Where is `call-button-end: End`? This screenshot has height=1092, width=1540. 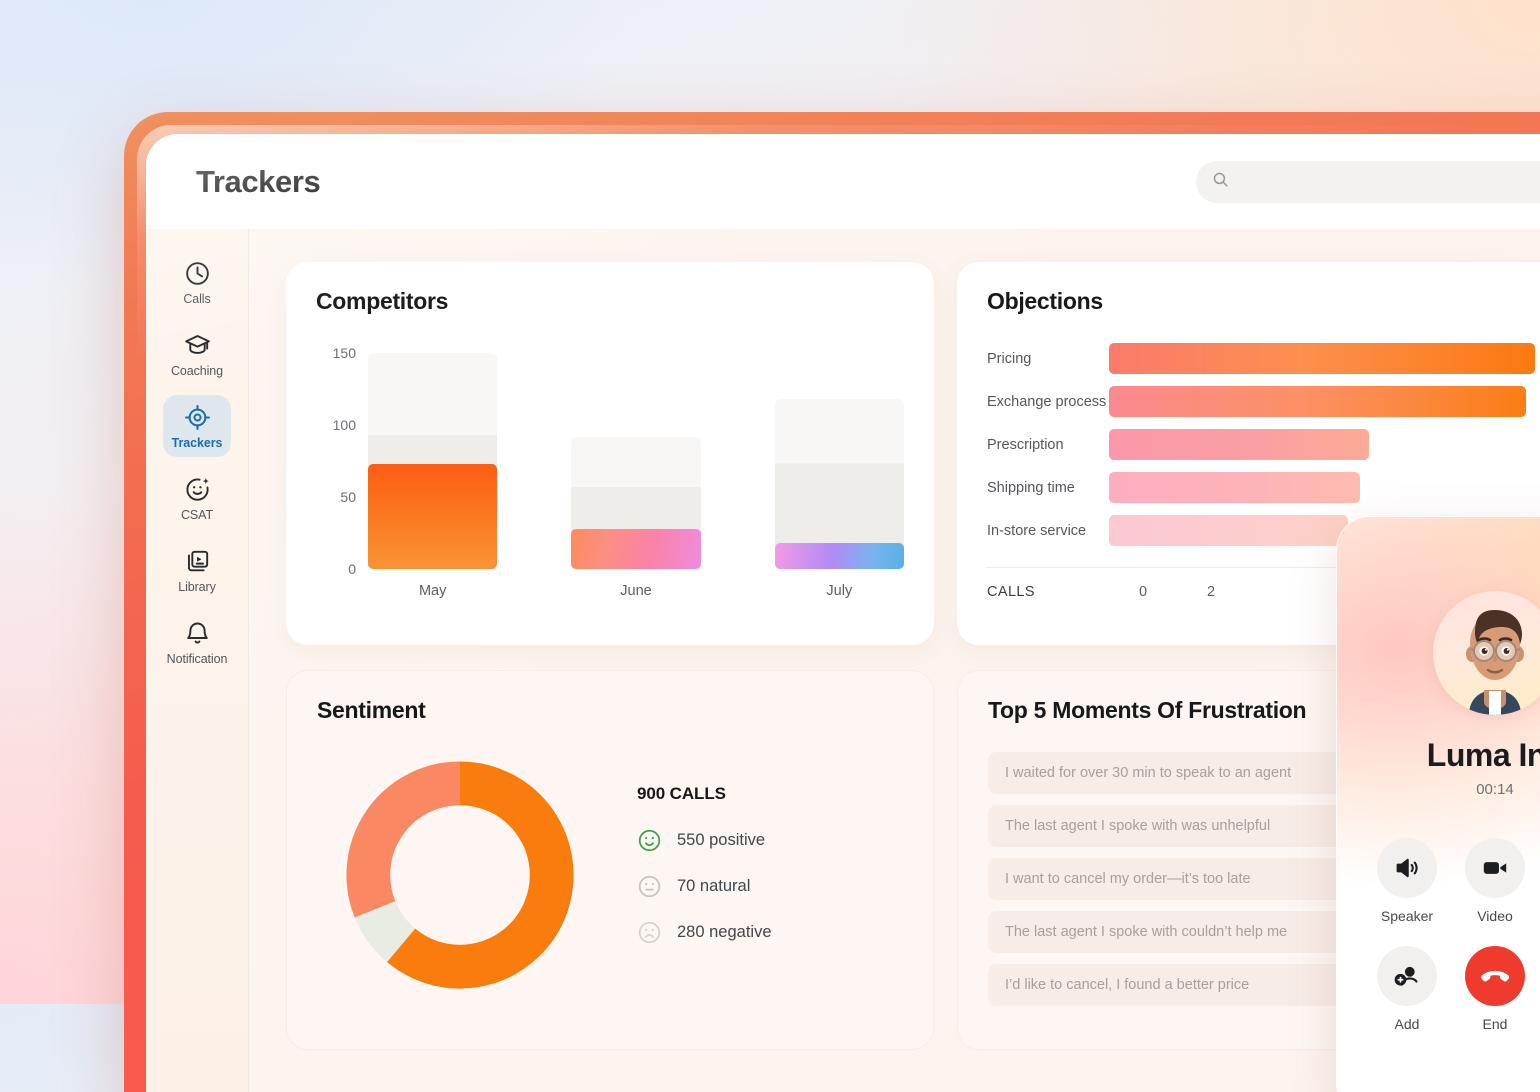
call-button-end: End is located at coordinates (1495, 989).